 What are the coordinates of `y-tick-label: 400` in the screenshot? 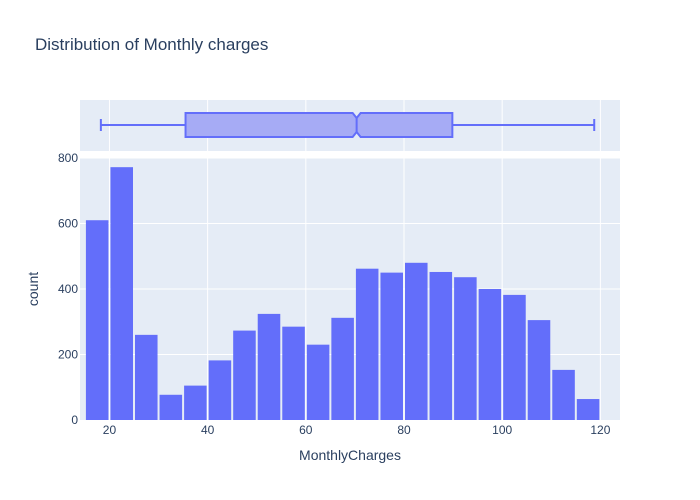 It's located at (68, 289).